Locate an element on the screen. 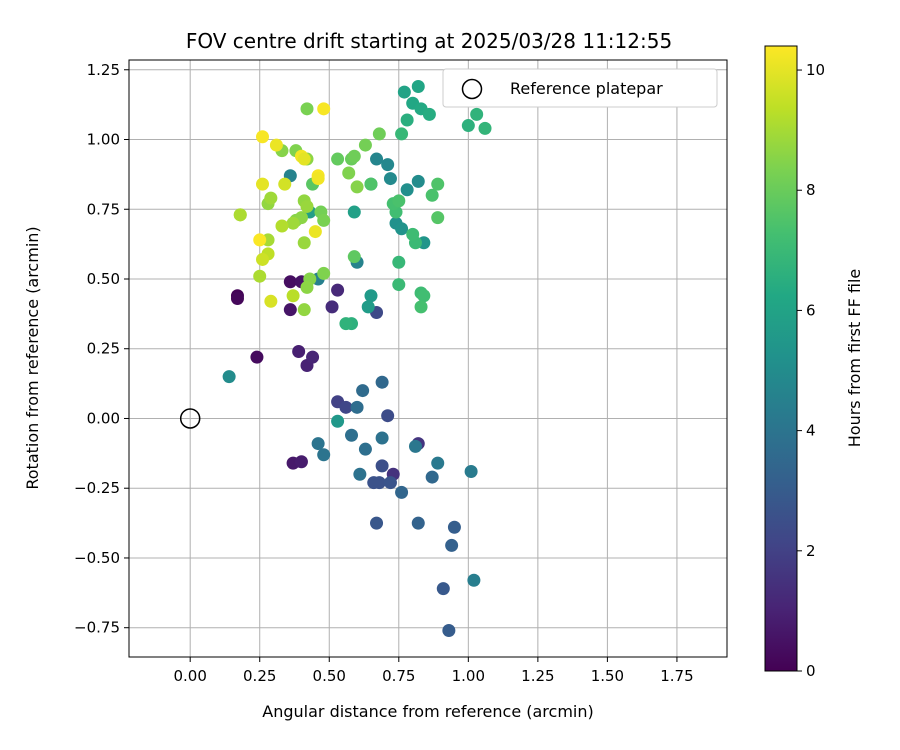  x-tick-label: 1.00 is located at coordinates (468, 676).